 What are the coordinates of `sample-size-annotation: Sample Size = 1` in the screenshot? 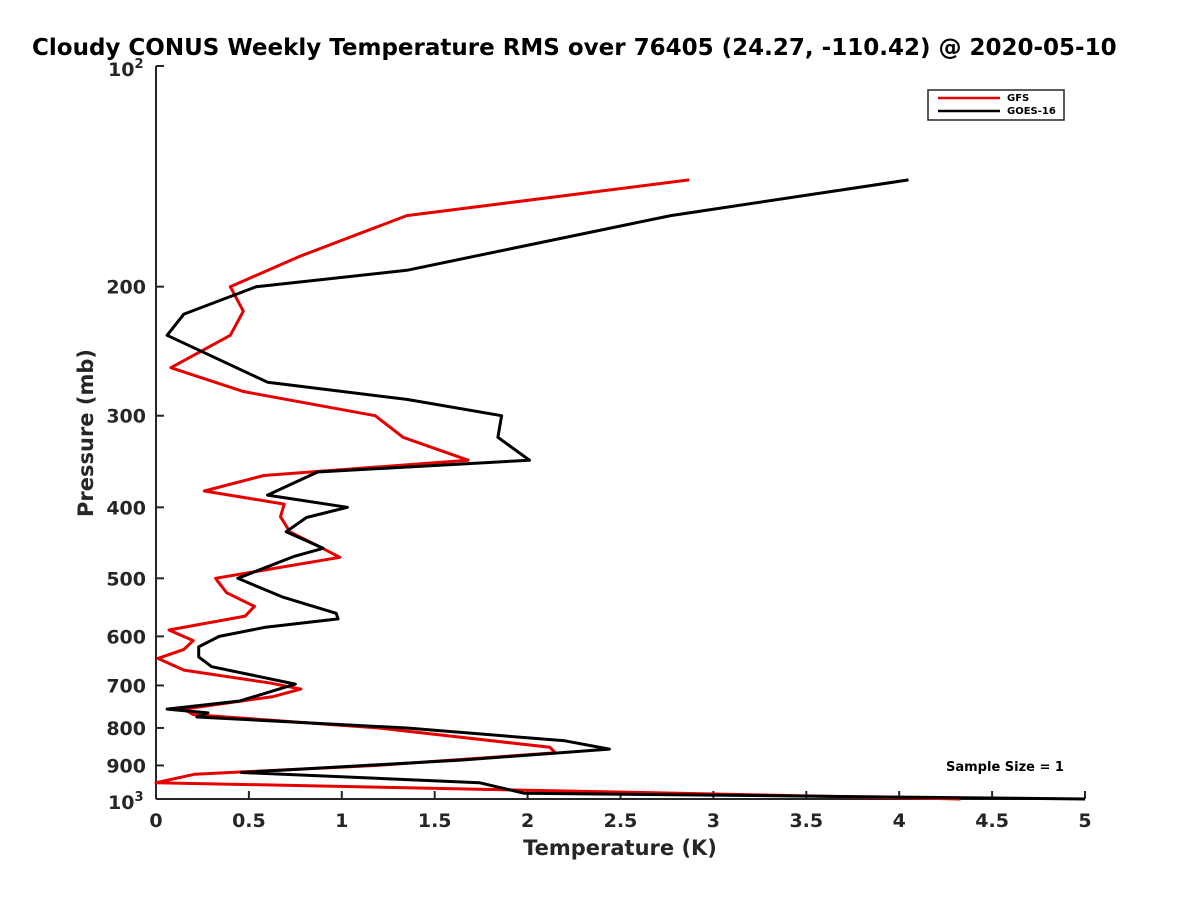 It's located at (1005, 767).